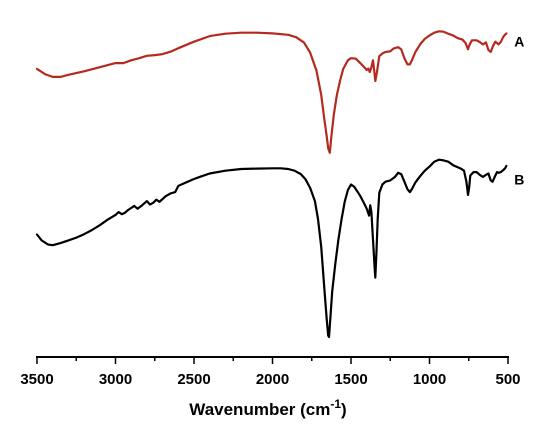 Image resolution: width=550 pixels, height=429 pixels. I want to click on series-label-b: B, so click(519, 180).